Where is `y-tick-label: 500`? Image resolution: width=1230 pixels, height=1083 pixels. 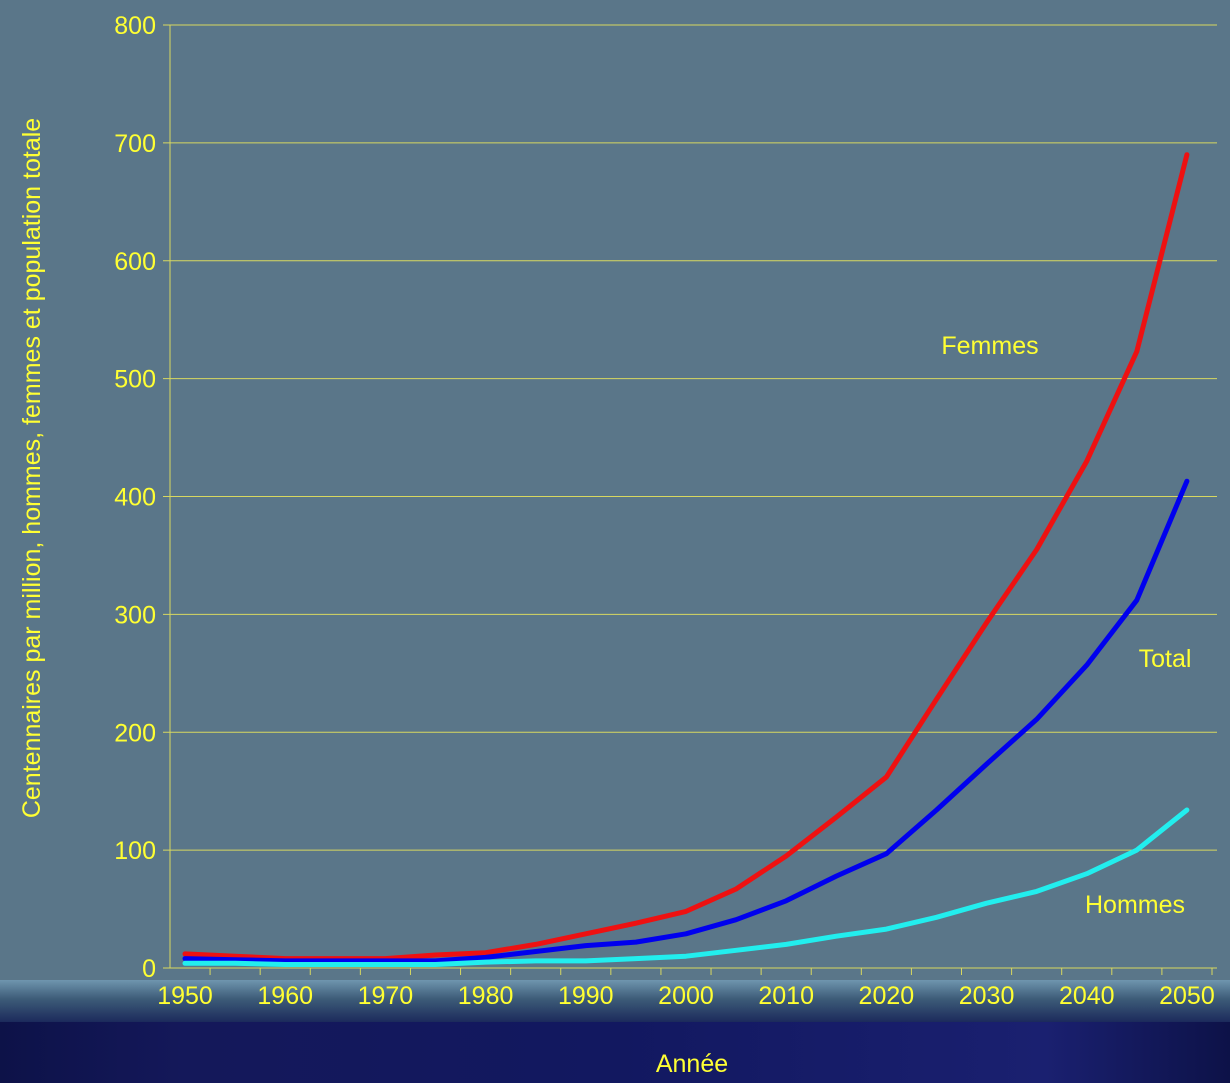
y-tick-label: 500 is located at coordinates (135, 380).